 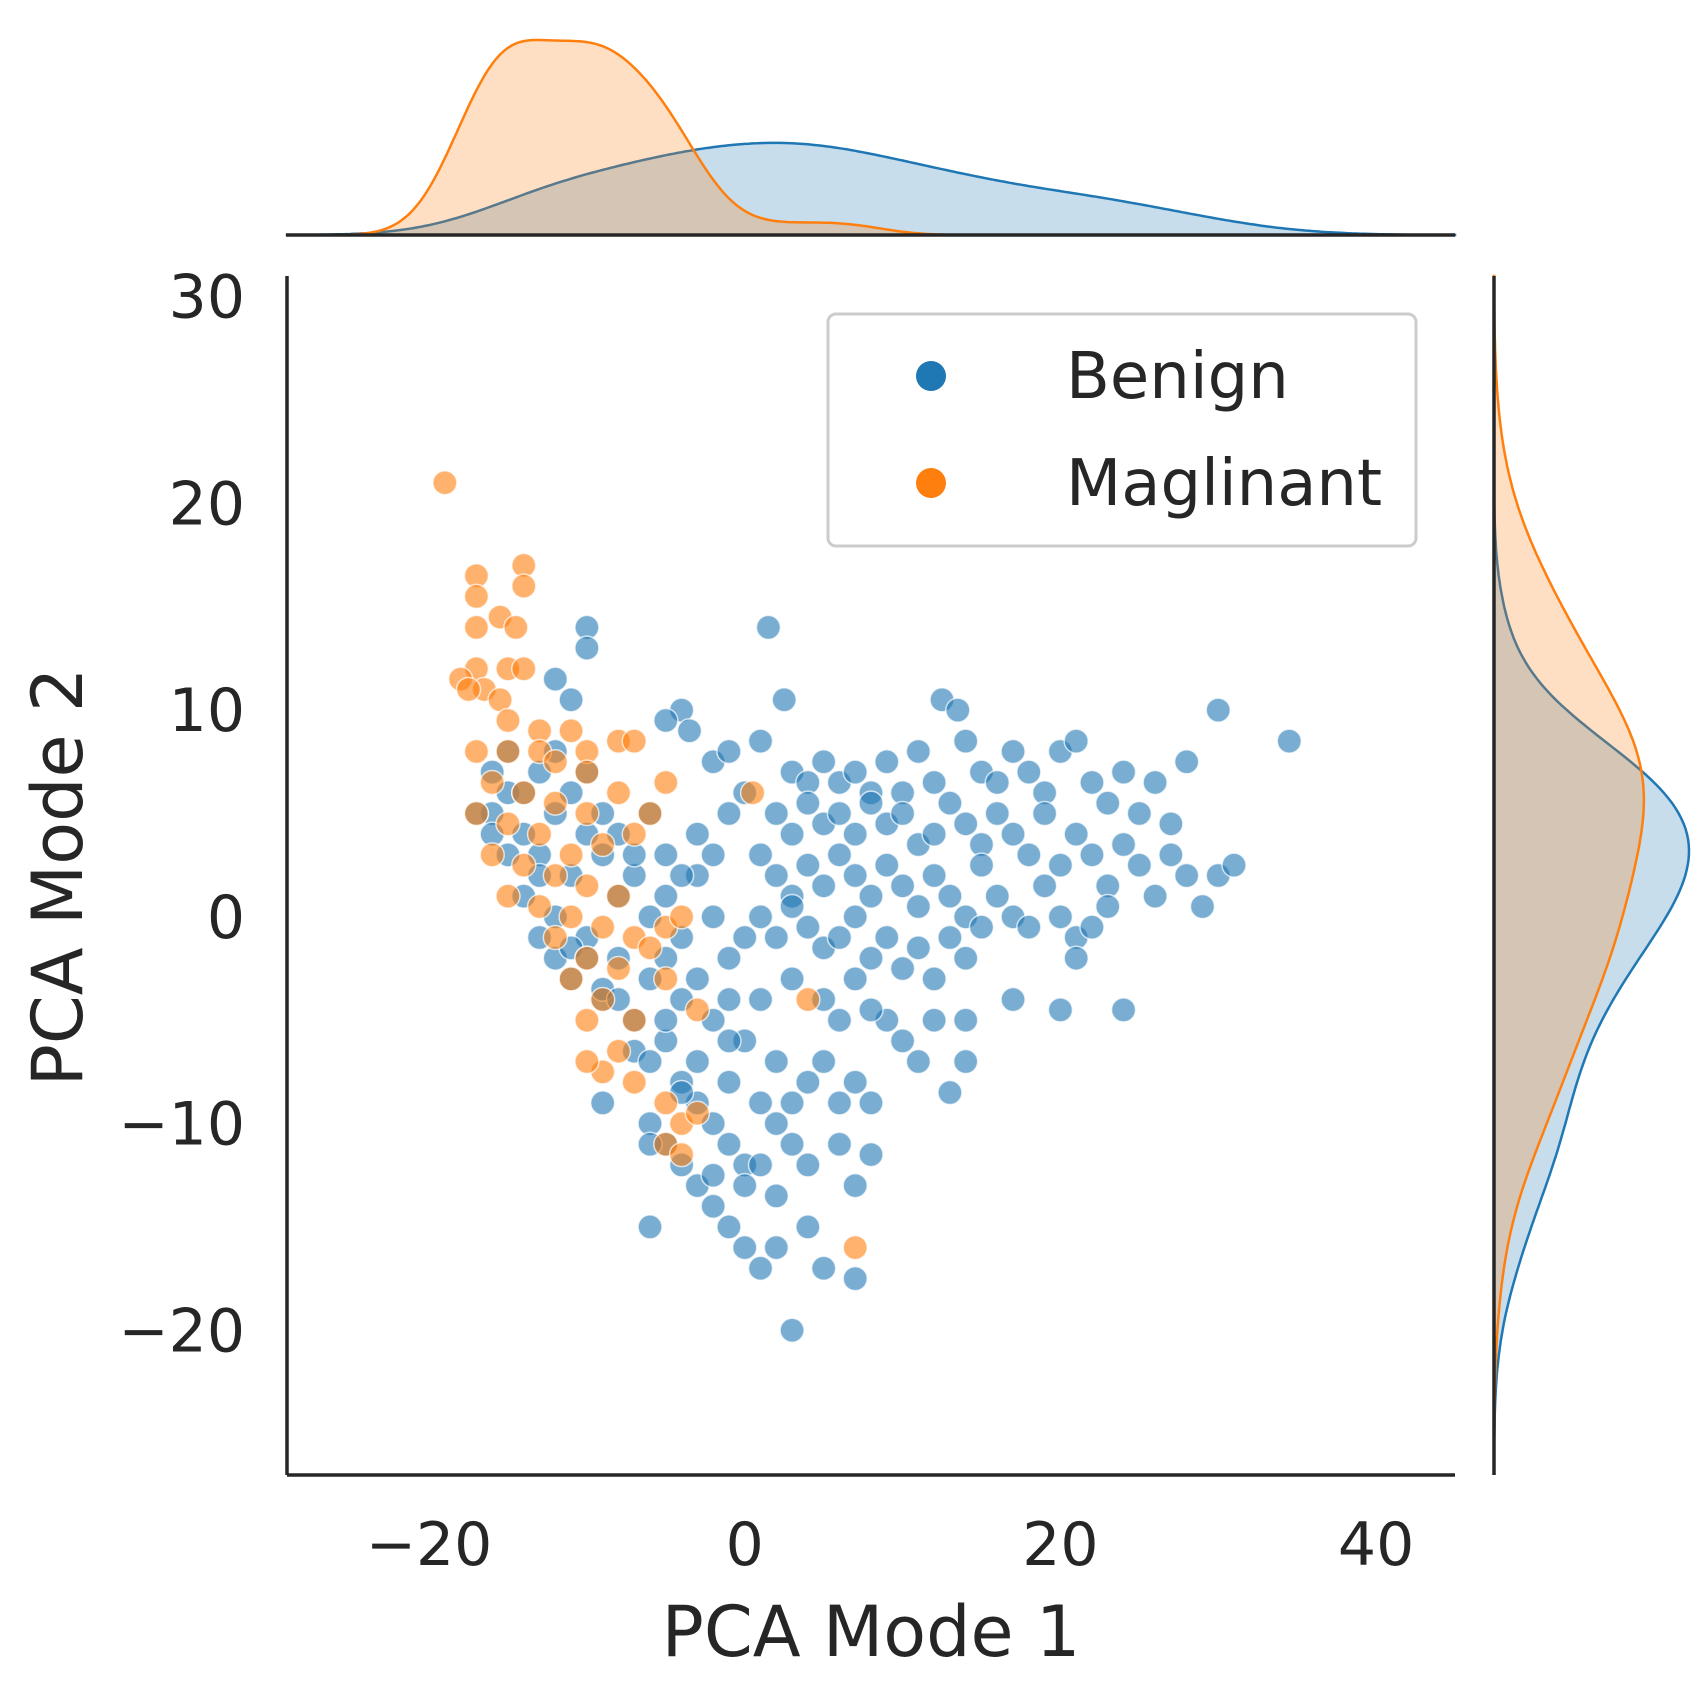 What do you see at coordinates (1569, 875) in the screenshot?
I see `right-kde-maglinant` at bounding box center [1569, 875].